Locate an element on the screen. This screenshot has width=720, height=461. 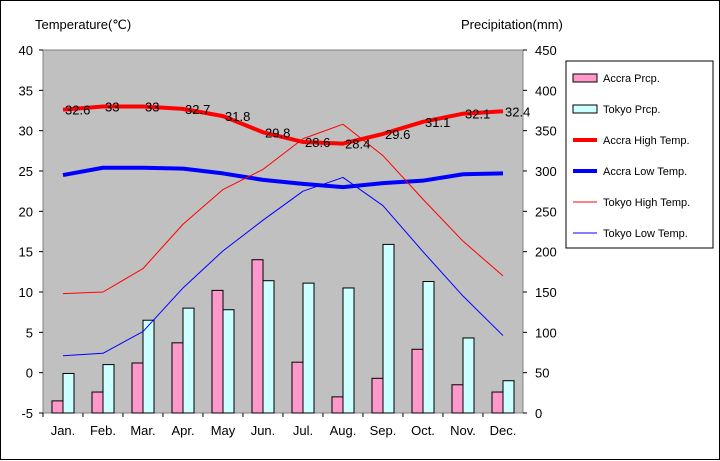
legend-box is located at coordinates (639, 154).